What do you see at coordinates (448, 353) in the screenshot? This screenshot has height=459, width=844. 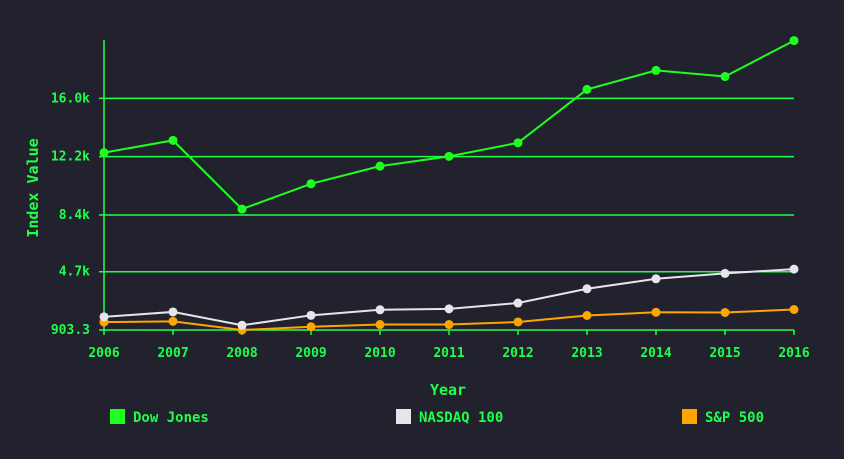 I see `x-tick-label: 2011` at bounding box center [448, 353].